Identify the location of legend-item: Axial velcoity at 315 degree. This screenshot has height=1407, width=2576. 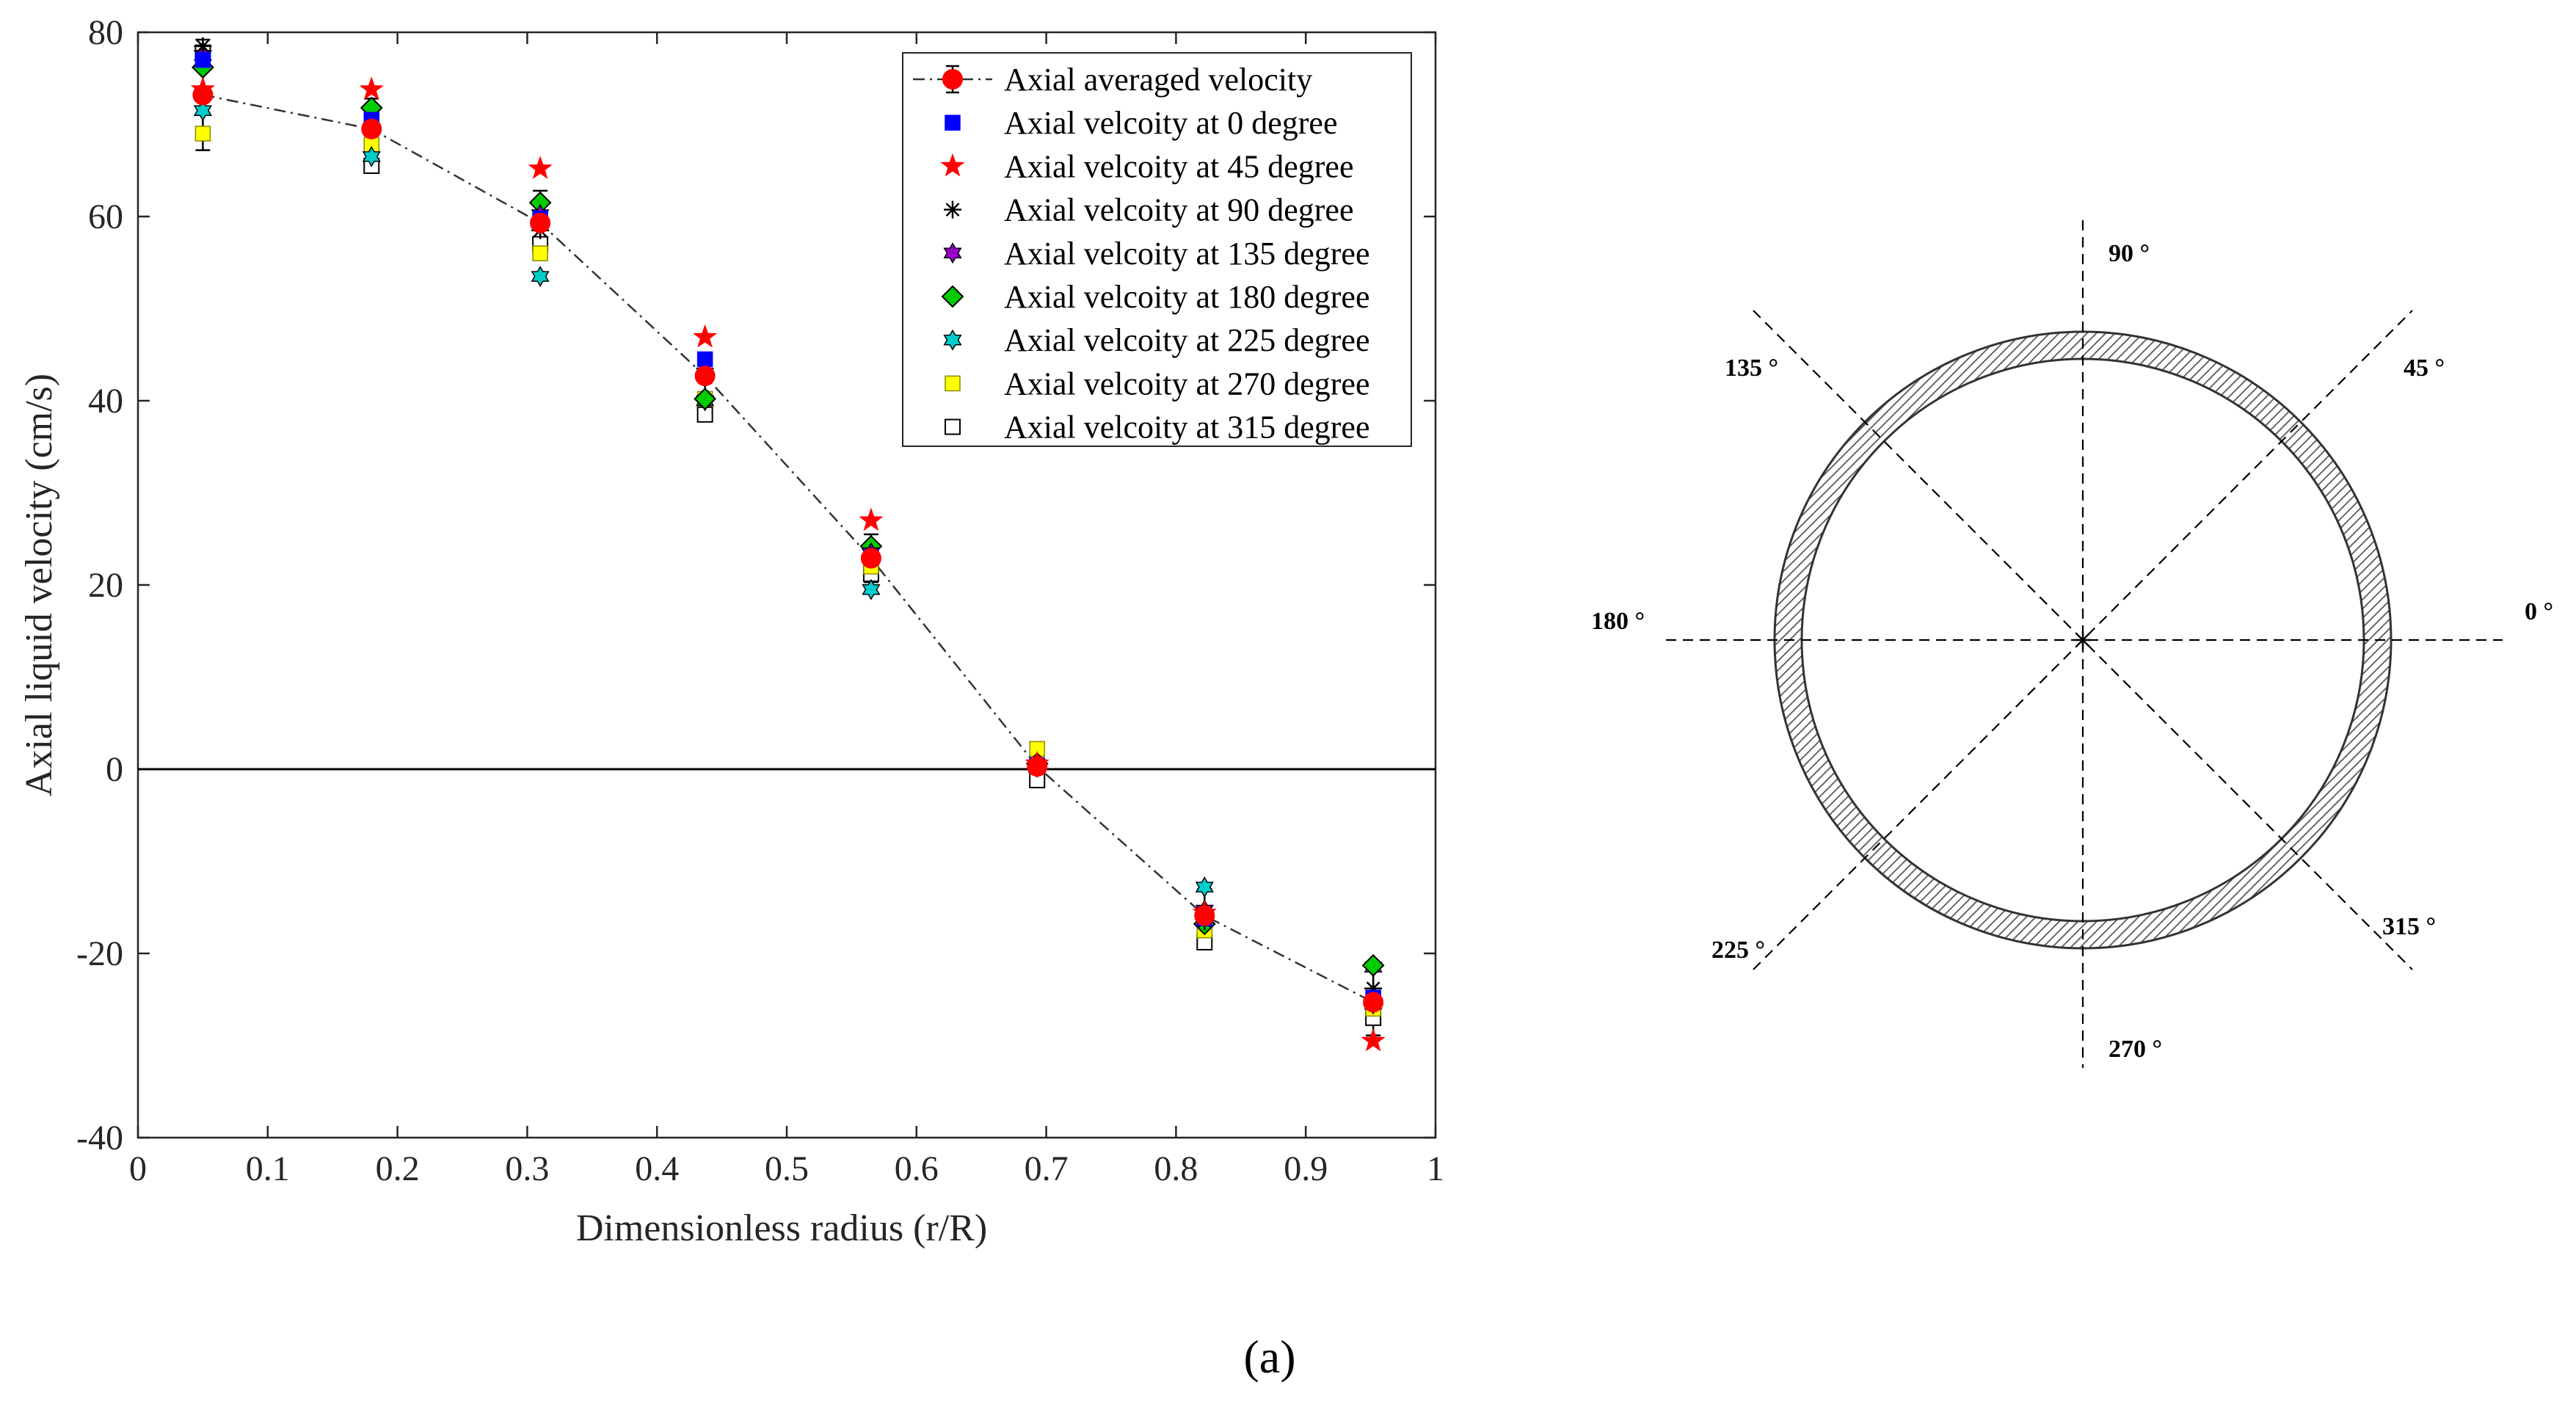
(1157, 428).